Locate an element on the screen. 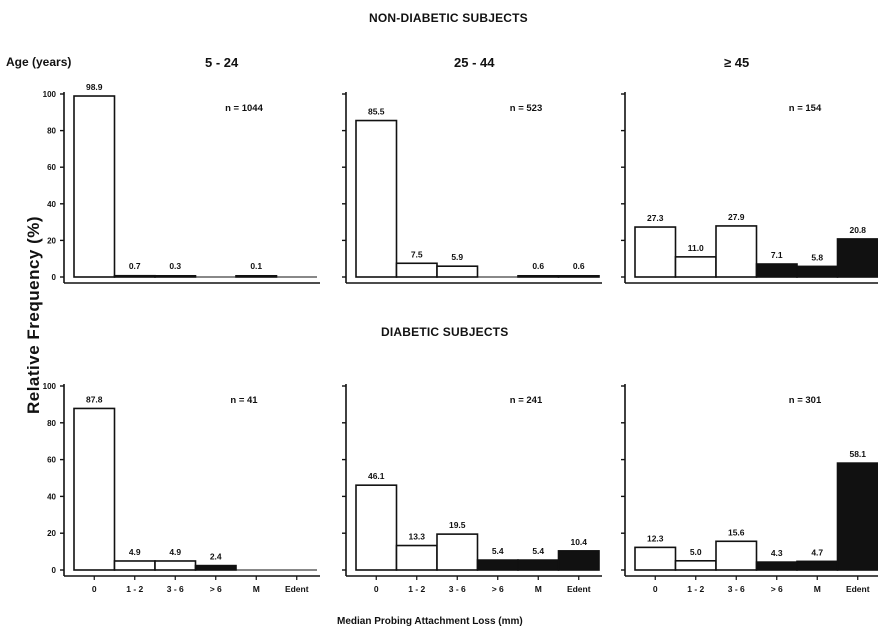 Image resolution: width=878 pixels, height=635 pixels. data-label: 46.1 is located at coordinates (376, 476).